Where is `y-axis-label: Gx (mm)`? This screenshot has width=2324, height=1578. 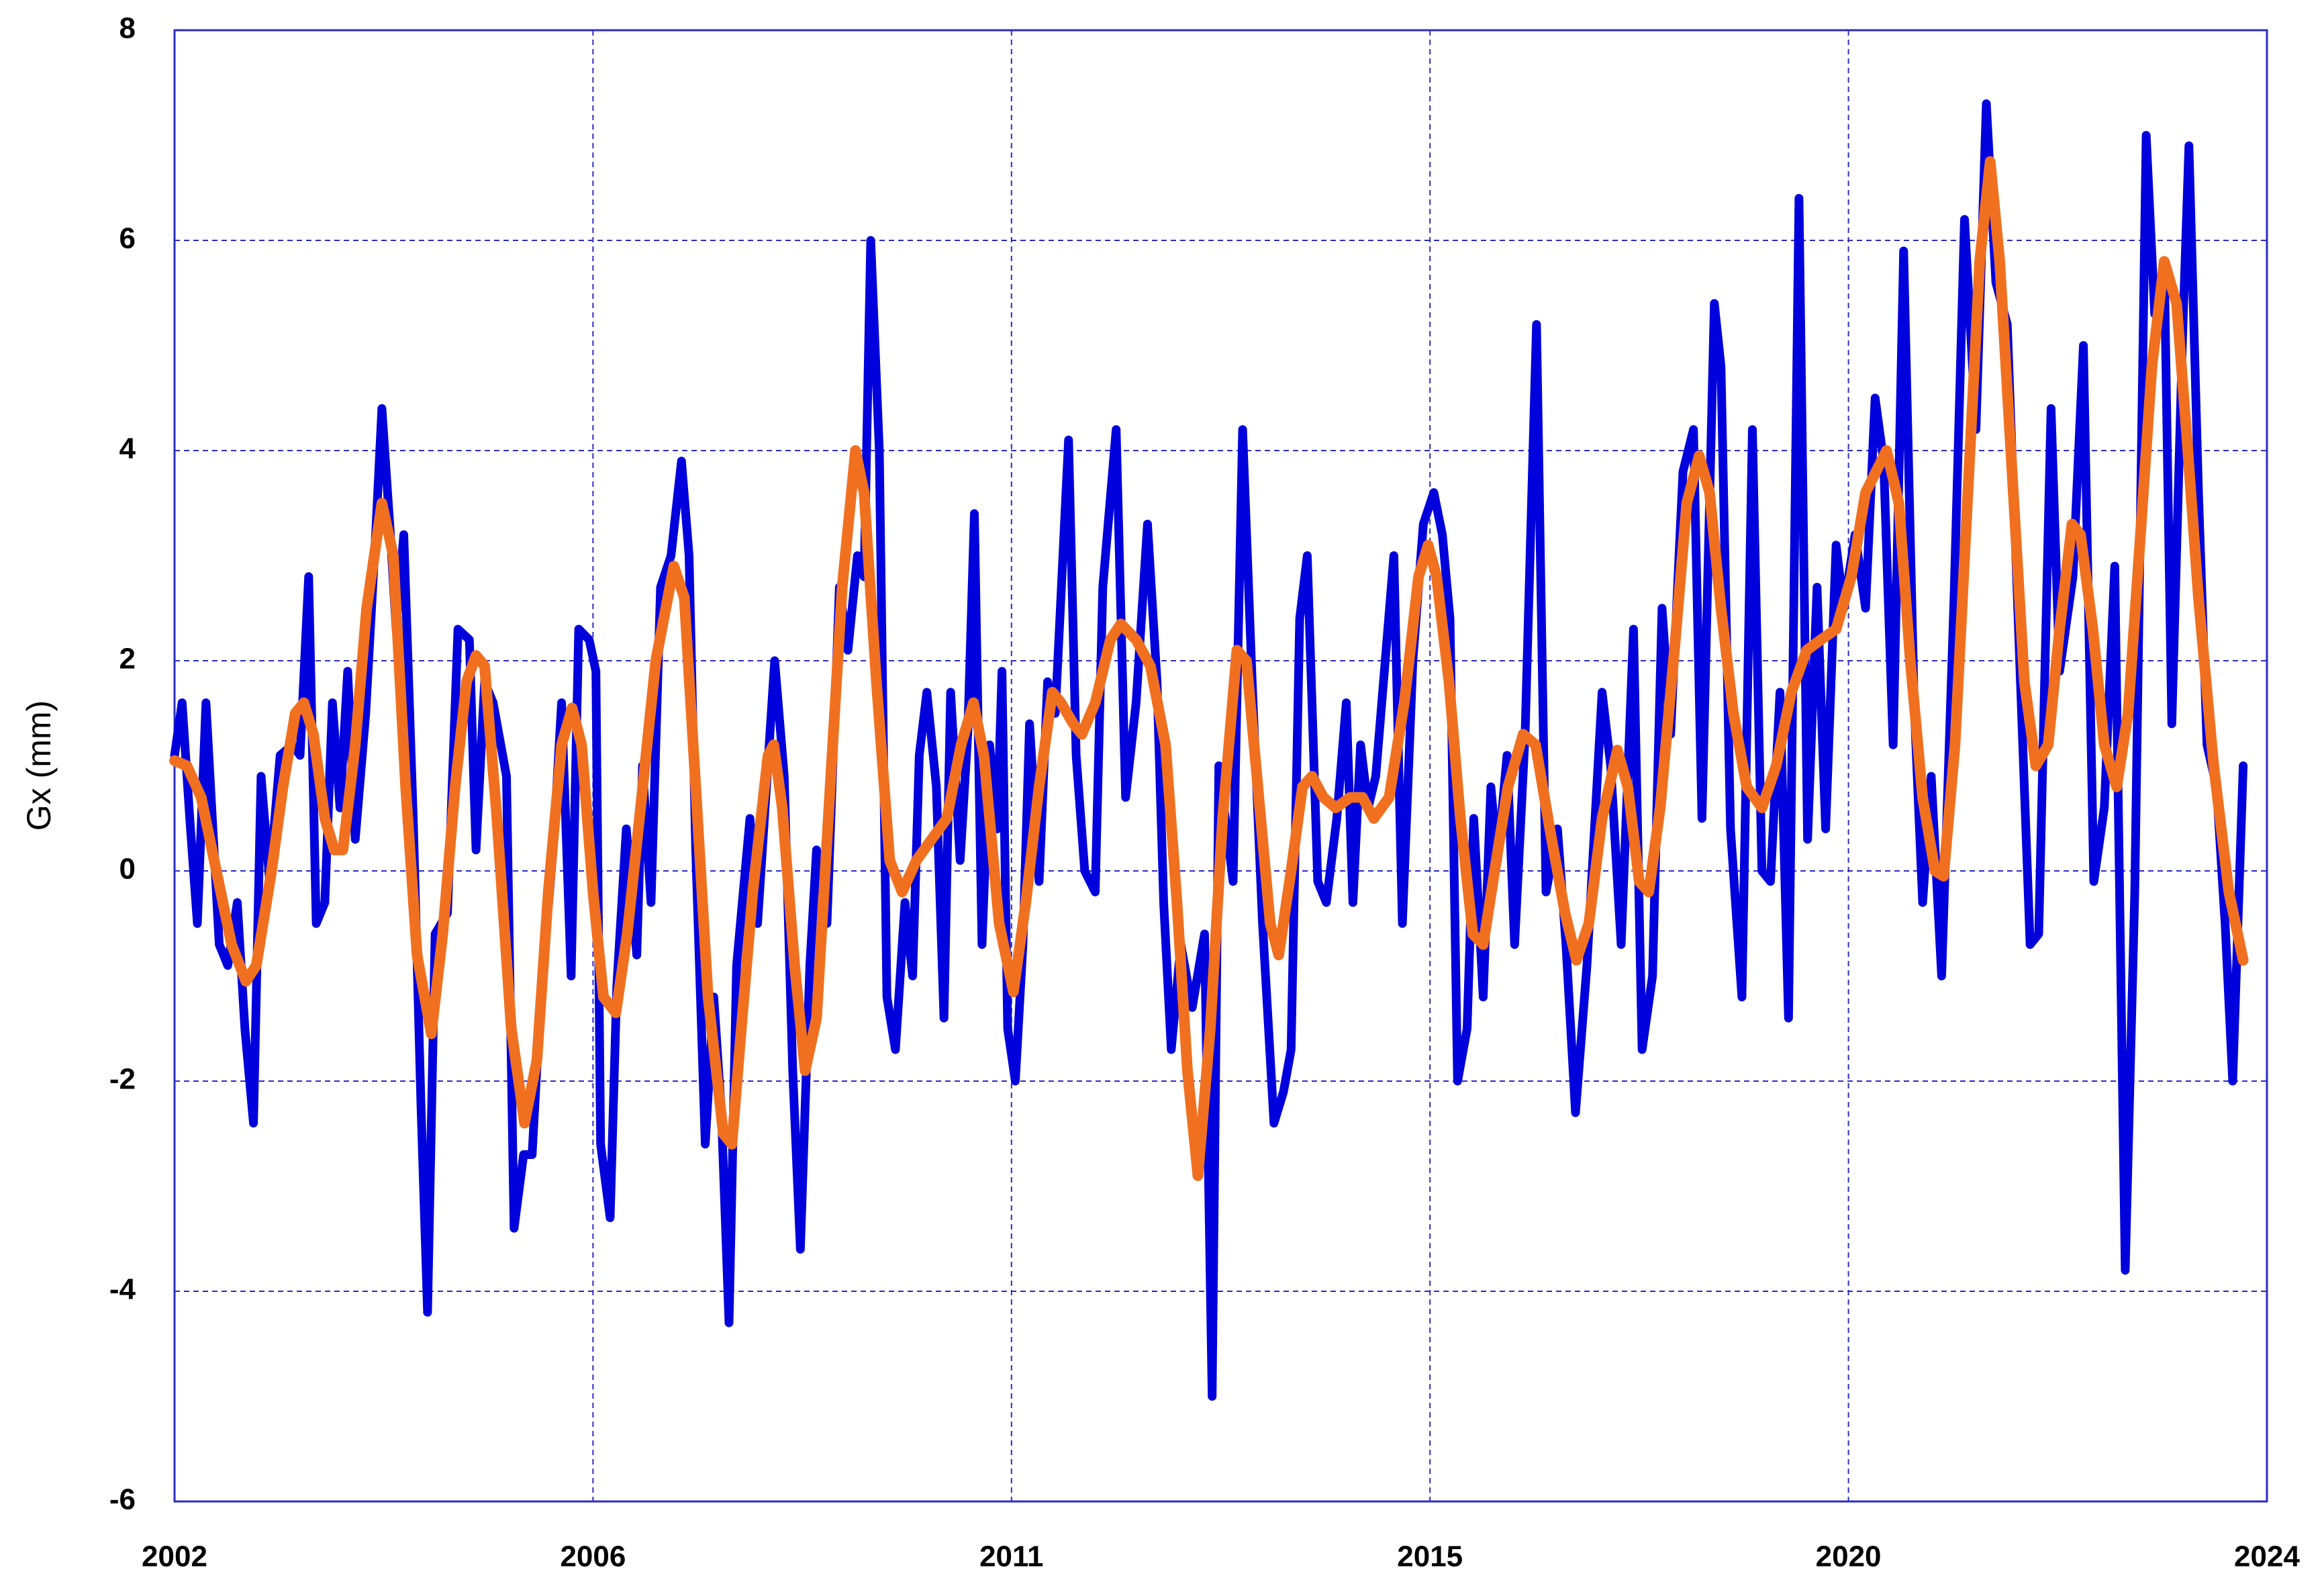 y-axis-label: Gx (mm) is located at coordinates (39, 765).